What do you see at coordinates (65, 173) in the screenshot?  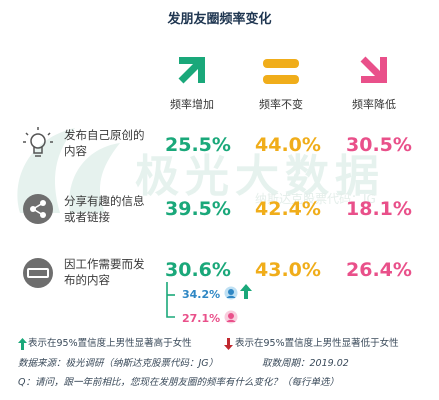 I see `watermark-logo` at bounding box center [65, 173].